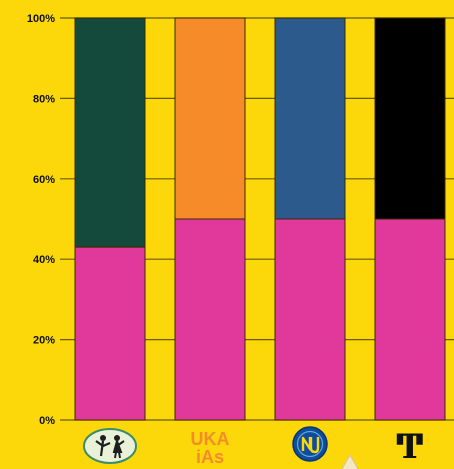 The image size is (454, 469). I want to click on y-tick-label: 20%, so click(44, 341).